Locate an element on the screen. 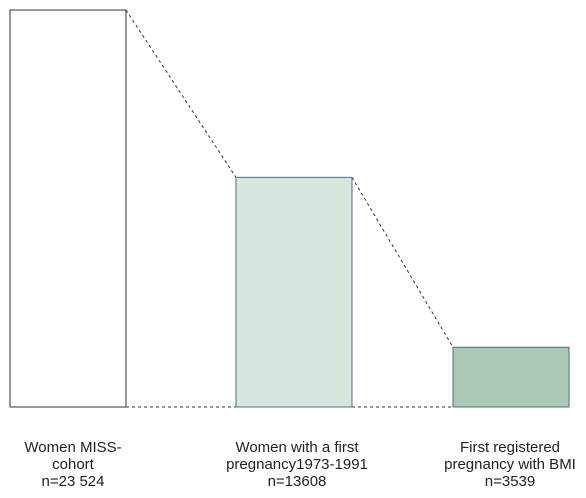 The width and height of the screenshot is (586, 498). category-label-line: First registered is located at coordinates (510, 447).